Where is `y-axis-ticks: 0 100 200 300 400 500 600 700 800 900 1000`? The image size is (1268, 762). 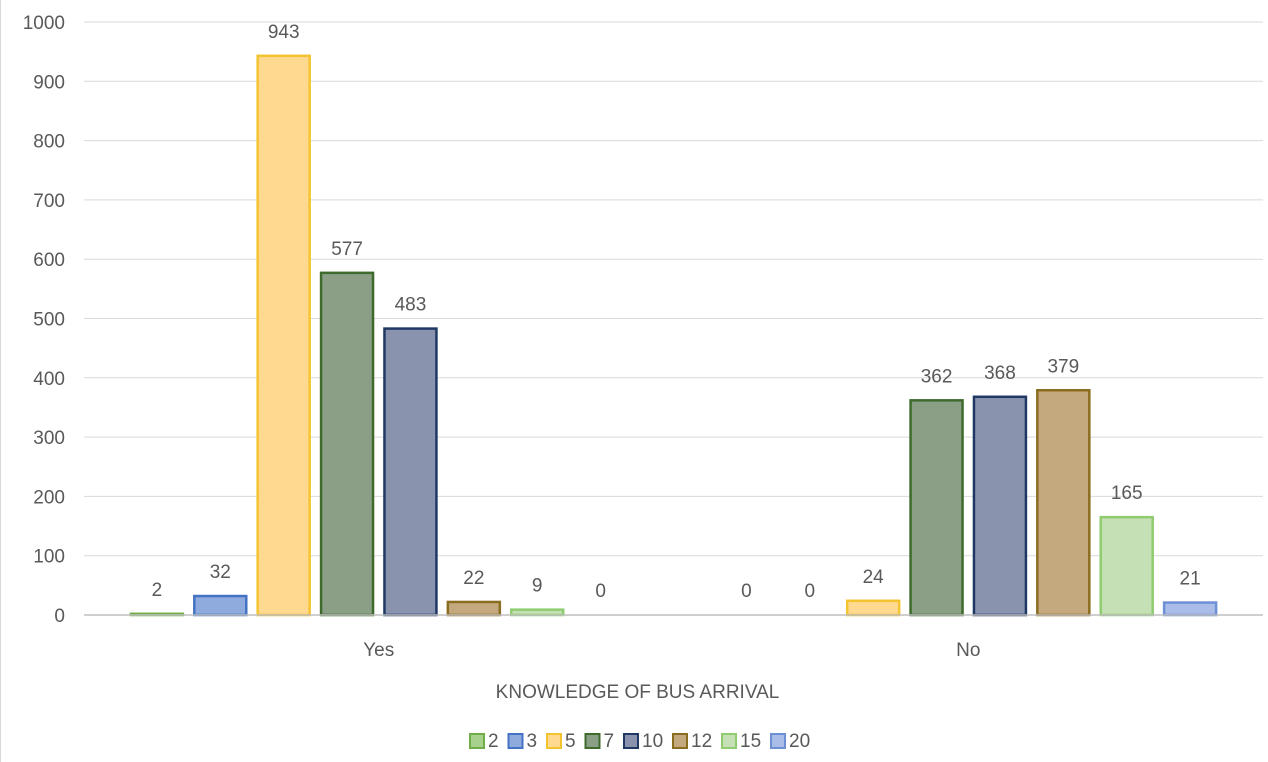
y-axis-ticks: 0 100 200 300 400 500 600 700 800 900 1000 is located at coordinates (44, 320).